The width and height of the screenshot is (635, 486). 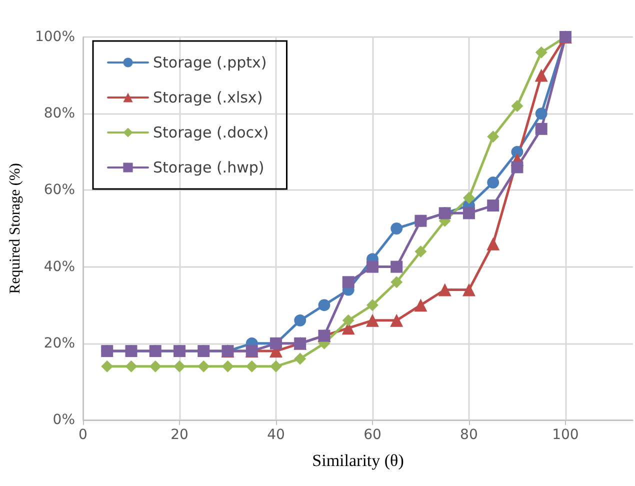 What do you see at coordinates (210, 63) in the screenshot?
I see `legend-label: Storage (.pptx)` at bounding box center [210, 63].